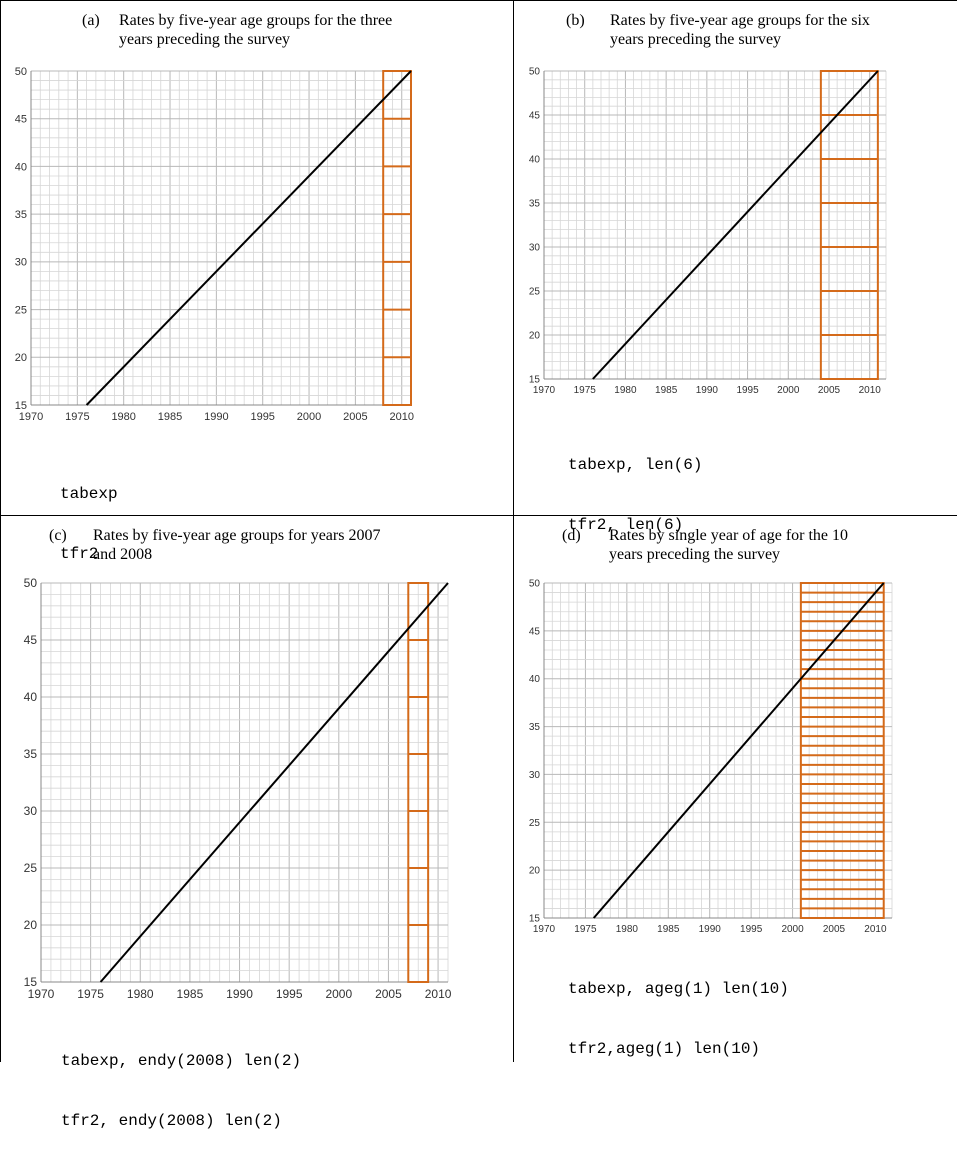 Image resolution: width=957 pixels, height=1171 pixels. What do you see at coordinates (0, 531) in the screenshot?
I see `frame-left` at bounding box center [0, 531].